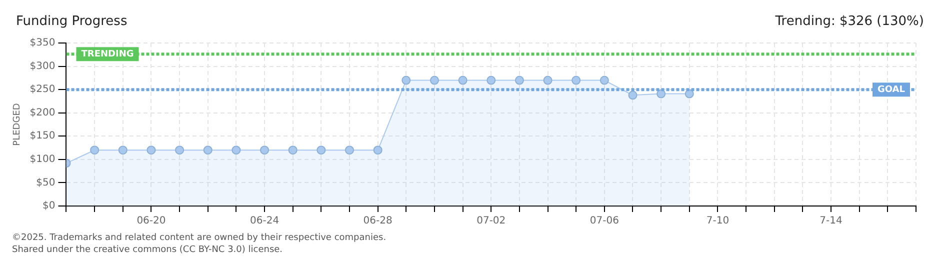  Describe the element at coordinates (200, 238) in the screenshot. I see `text: ©2025. Trademarks and related content are owned by their respective companies.` at that location.